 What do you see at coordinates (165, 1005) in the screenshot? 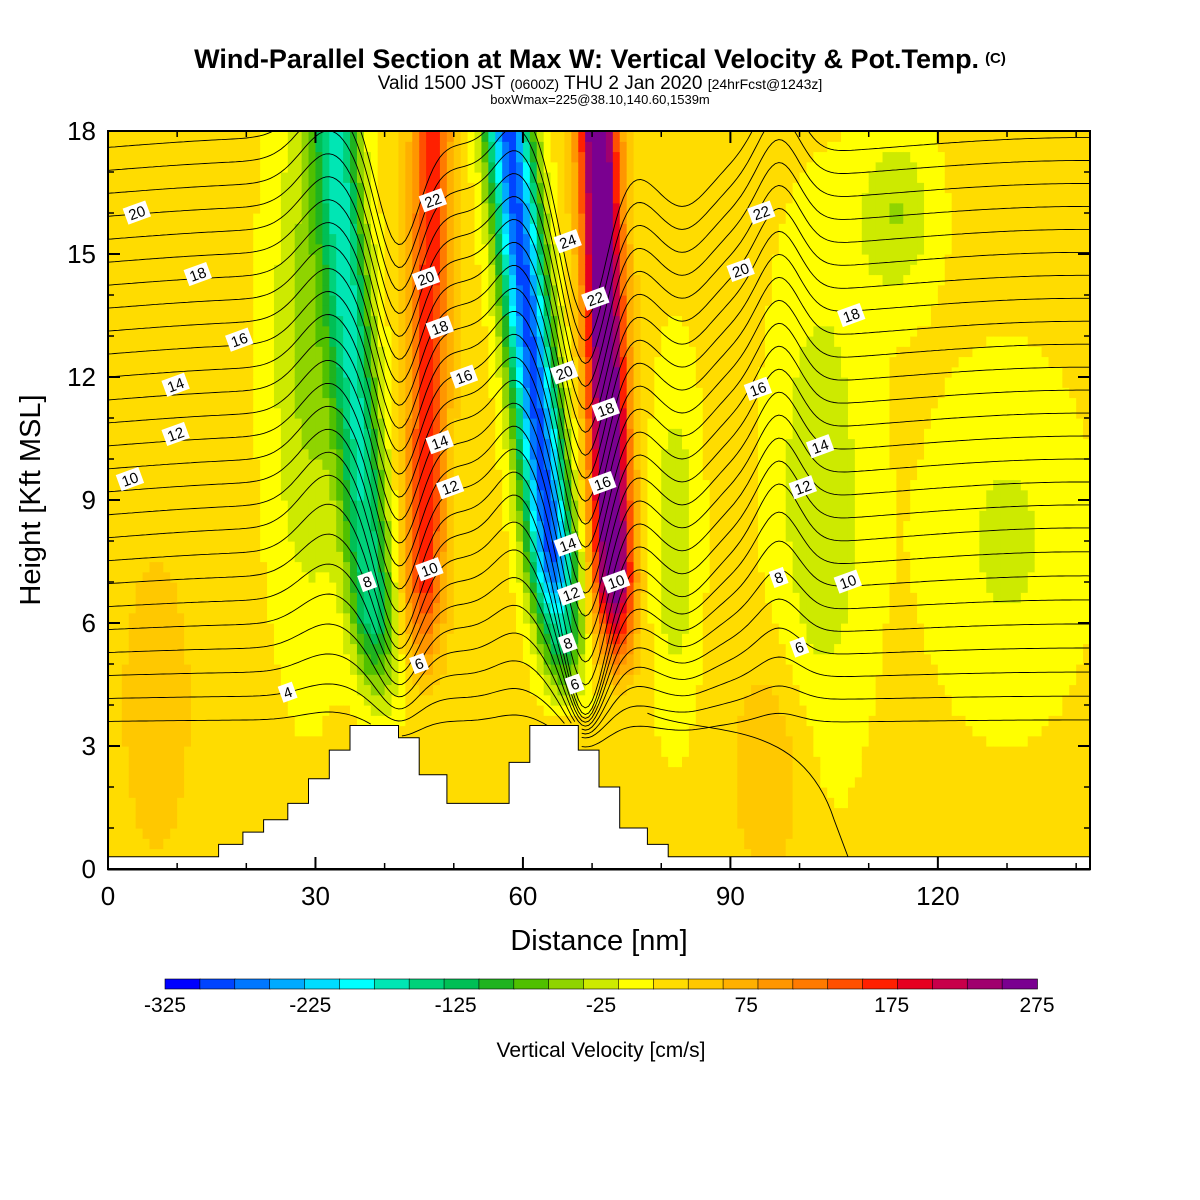
I see `colorbar-tick-label: -325` at bounding box center [165, 1005].